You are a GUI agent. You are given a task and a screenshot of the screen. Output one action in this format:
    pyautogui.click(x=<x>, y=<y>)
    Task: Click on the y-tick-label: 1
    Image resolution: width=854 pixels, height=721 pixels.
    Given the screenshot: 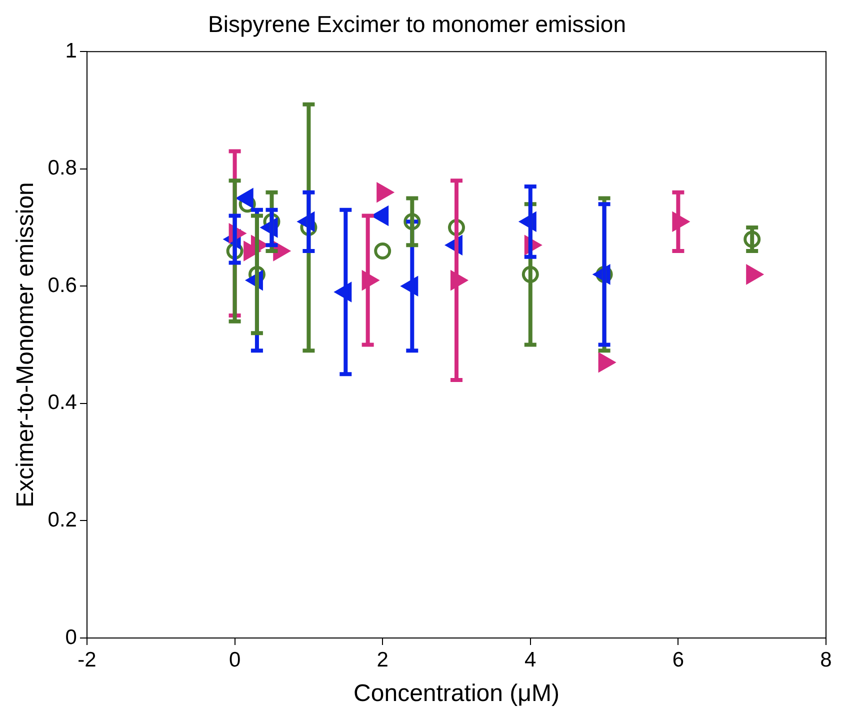 What is the action you would take?
    pyautogui.click(x=71, y=50)
    